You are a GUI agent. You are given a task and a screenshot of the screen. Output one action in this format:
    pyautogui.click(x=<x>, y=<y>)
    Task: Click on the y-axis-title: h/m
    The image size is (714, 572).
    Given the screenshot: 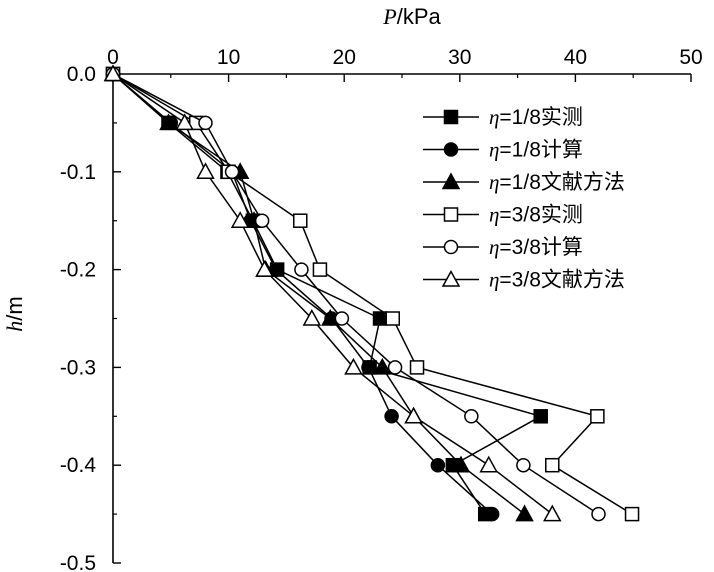 What is the action you would take?
    pyautogui.click(x=14, y=313)
    